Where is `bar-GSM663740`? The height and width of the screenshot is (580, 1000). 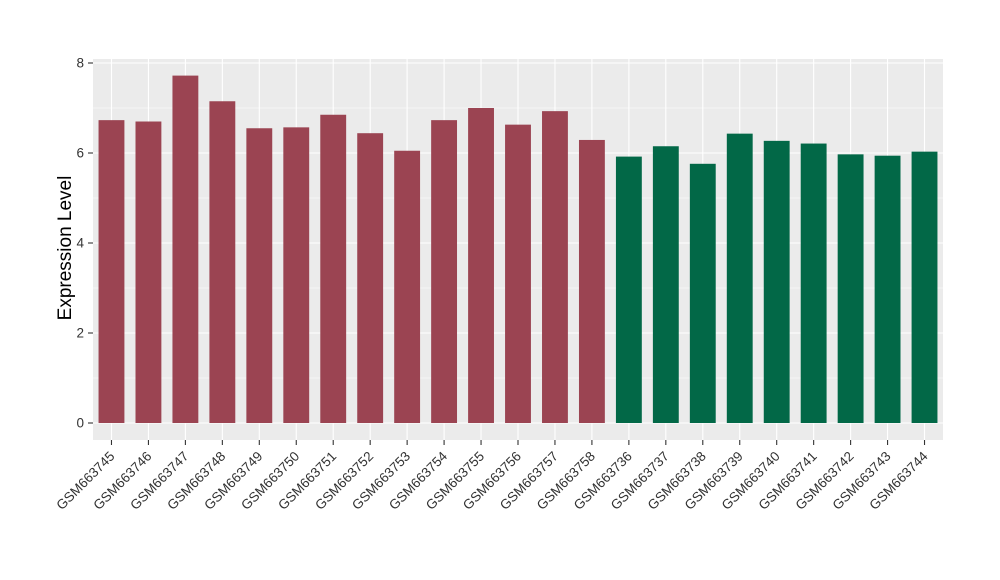
bar-GSM663740 is located at coordinates (776, 281).